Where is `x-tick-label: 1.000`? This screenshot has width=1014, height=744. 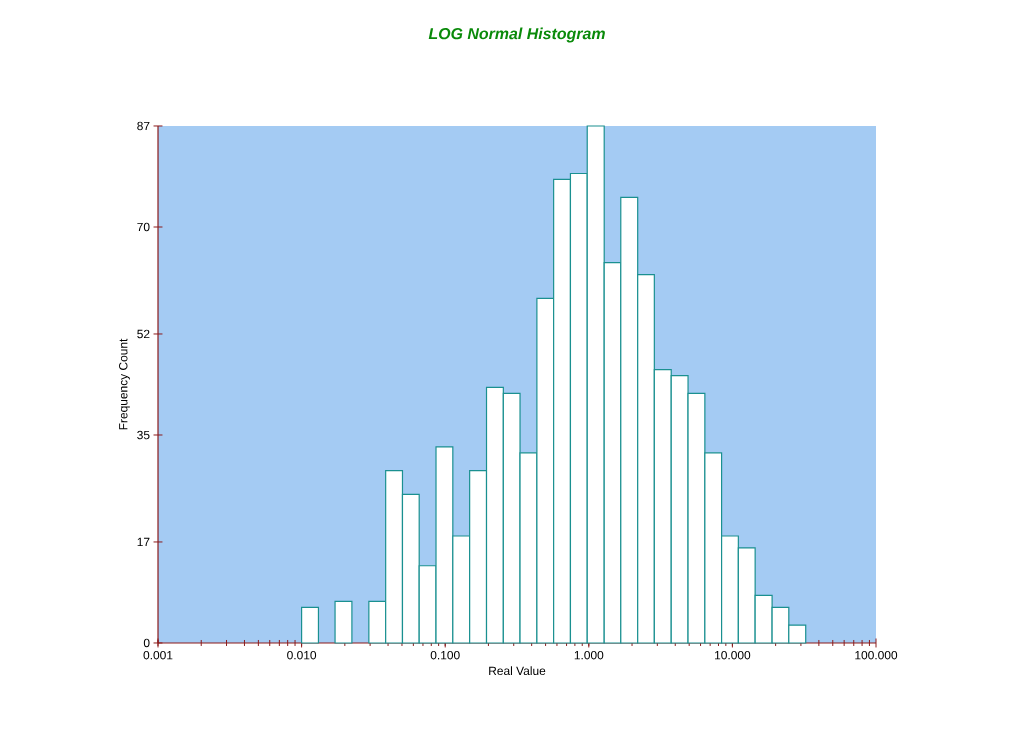 x-tick-label: 1.000 is located at coordinates (589, 655).